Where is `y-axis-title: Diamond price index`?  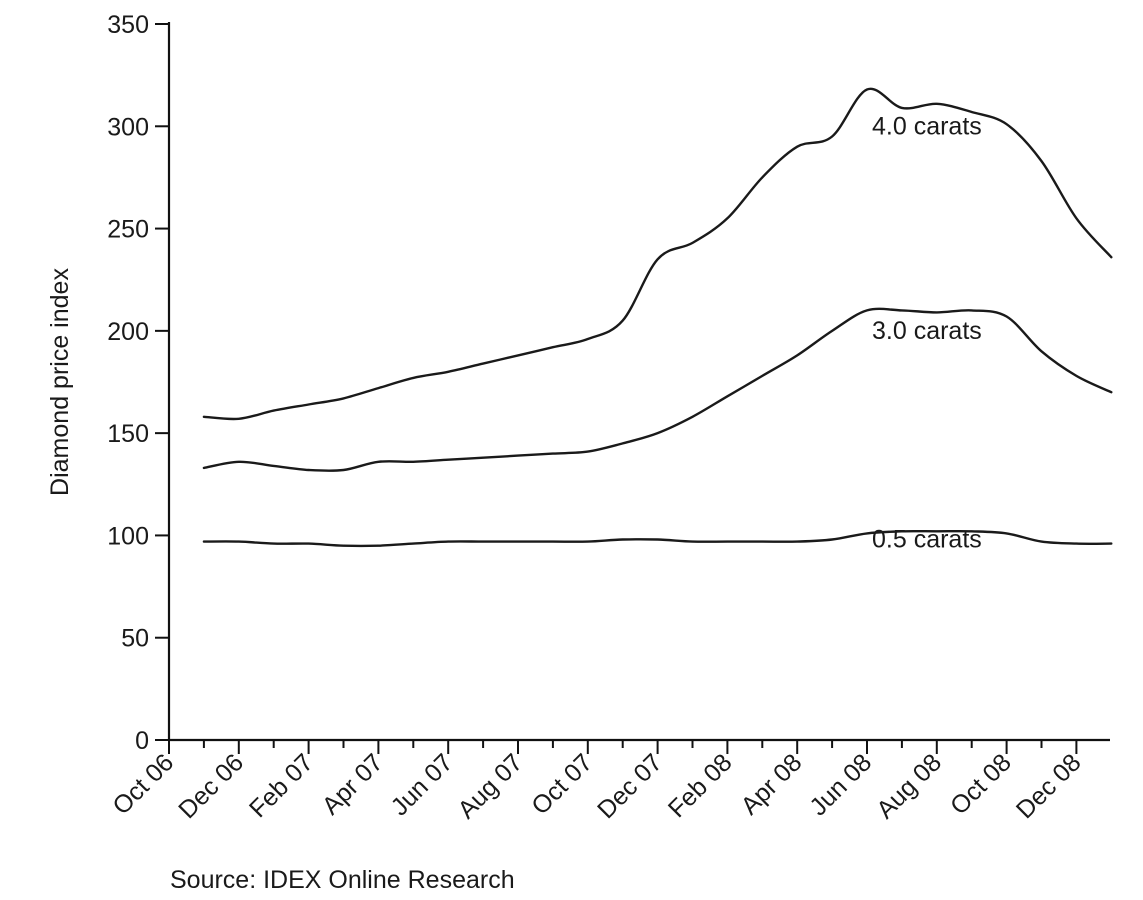 y-axis-title: Diamond price index is located at coordinates (60, 382).